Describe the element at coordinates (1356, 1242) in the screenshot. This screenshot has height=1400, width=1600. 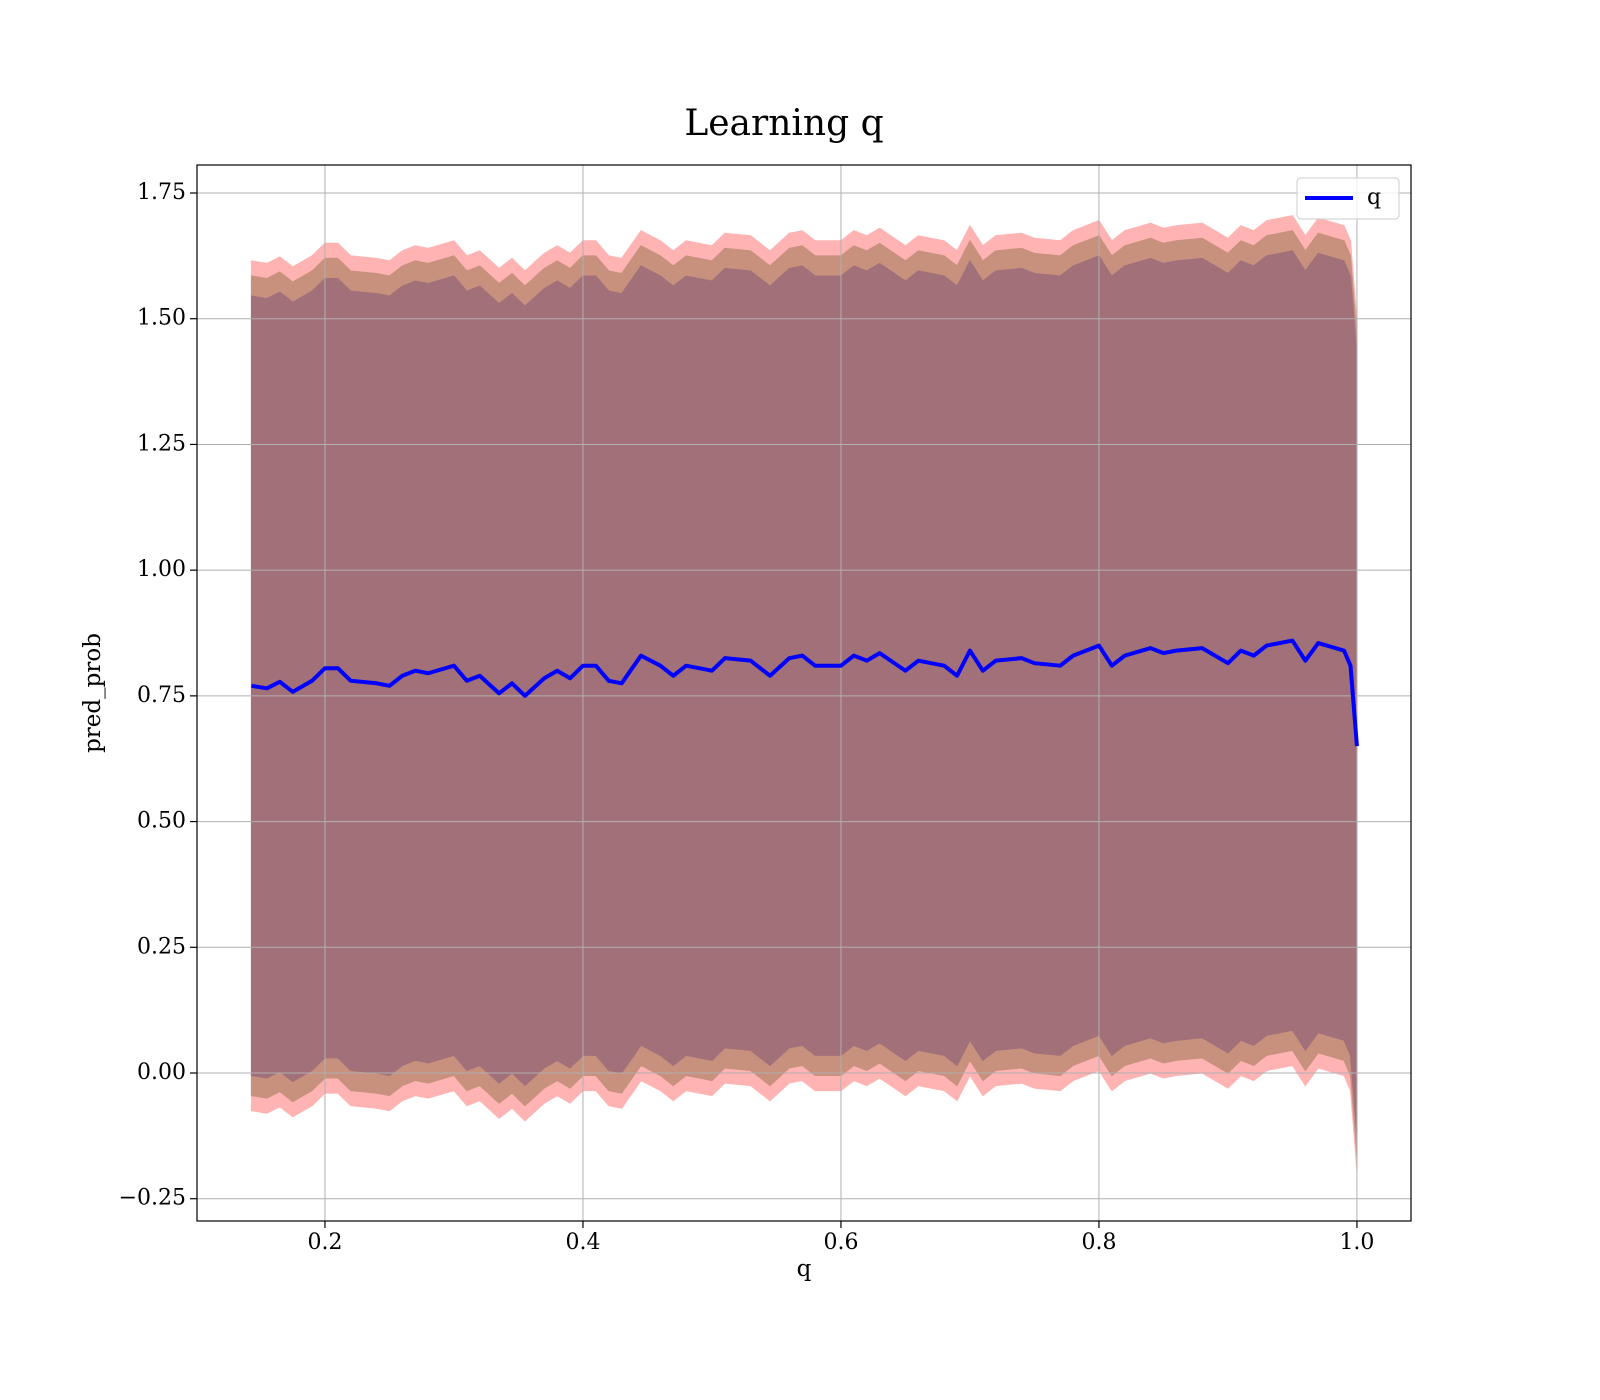
I see `x-tick-label: 1.0` at that location.